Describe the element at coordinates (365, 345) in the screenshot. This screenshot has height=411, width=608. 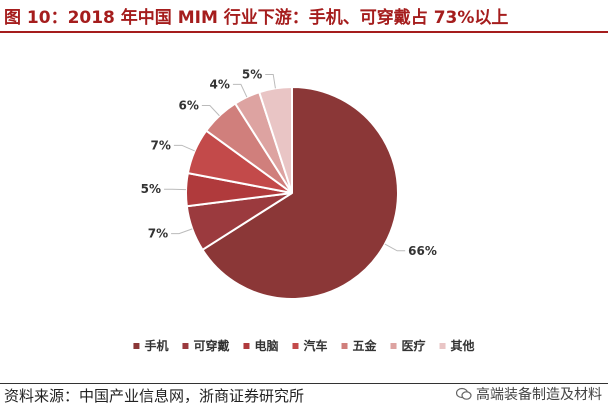
I see `legend-label-5: 五金` at that location.